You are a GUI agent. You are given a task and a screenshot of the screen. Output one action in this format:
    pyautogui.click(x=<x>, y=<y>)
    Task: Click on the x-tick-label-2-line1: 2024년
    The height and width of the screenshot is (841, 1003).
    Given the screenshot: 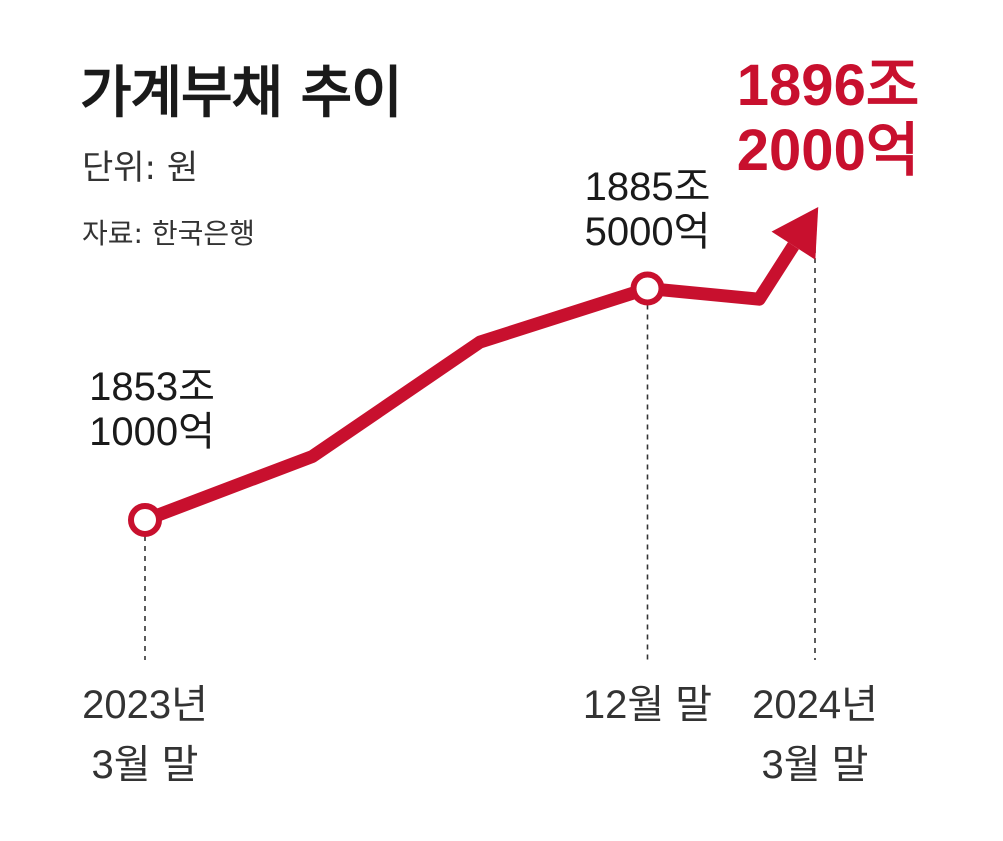 What is the action you would take?
    pyautogui.click(x=815, y=705)
    